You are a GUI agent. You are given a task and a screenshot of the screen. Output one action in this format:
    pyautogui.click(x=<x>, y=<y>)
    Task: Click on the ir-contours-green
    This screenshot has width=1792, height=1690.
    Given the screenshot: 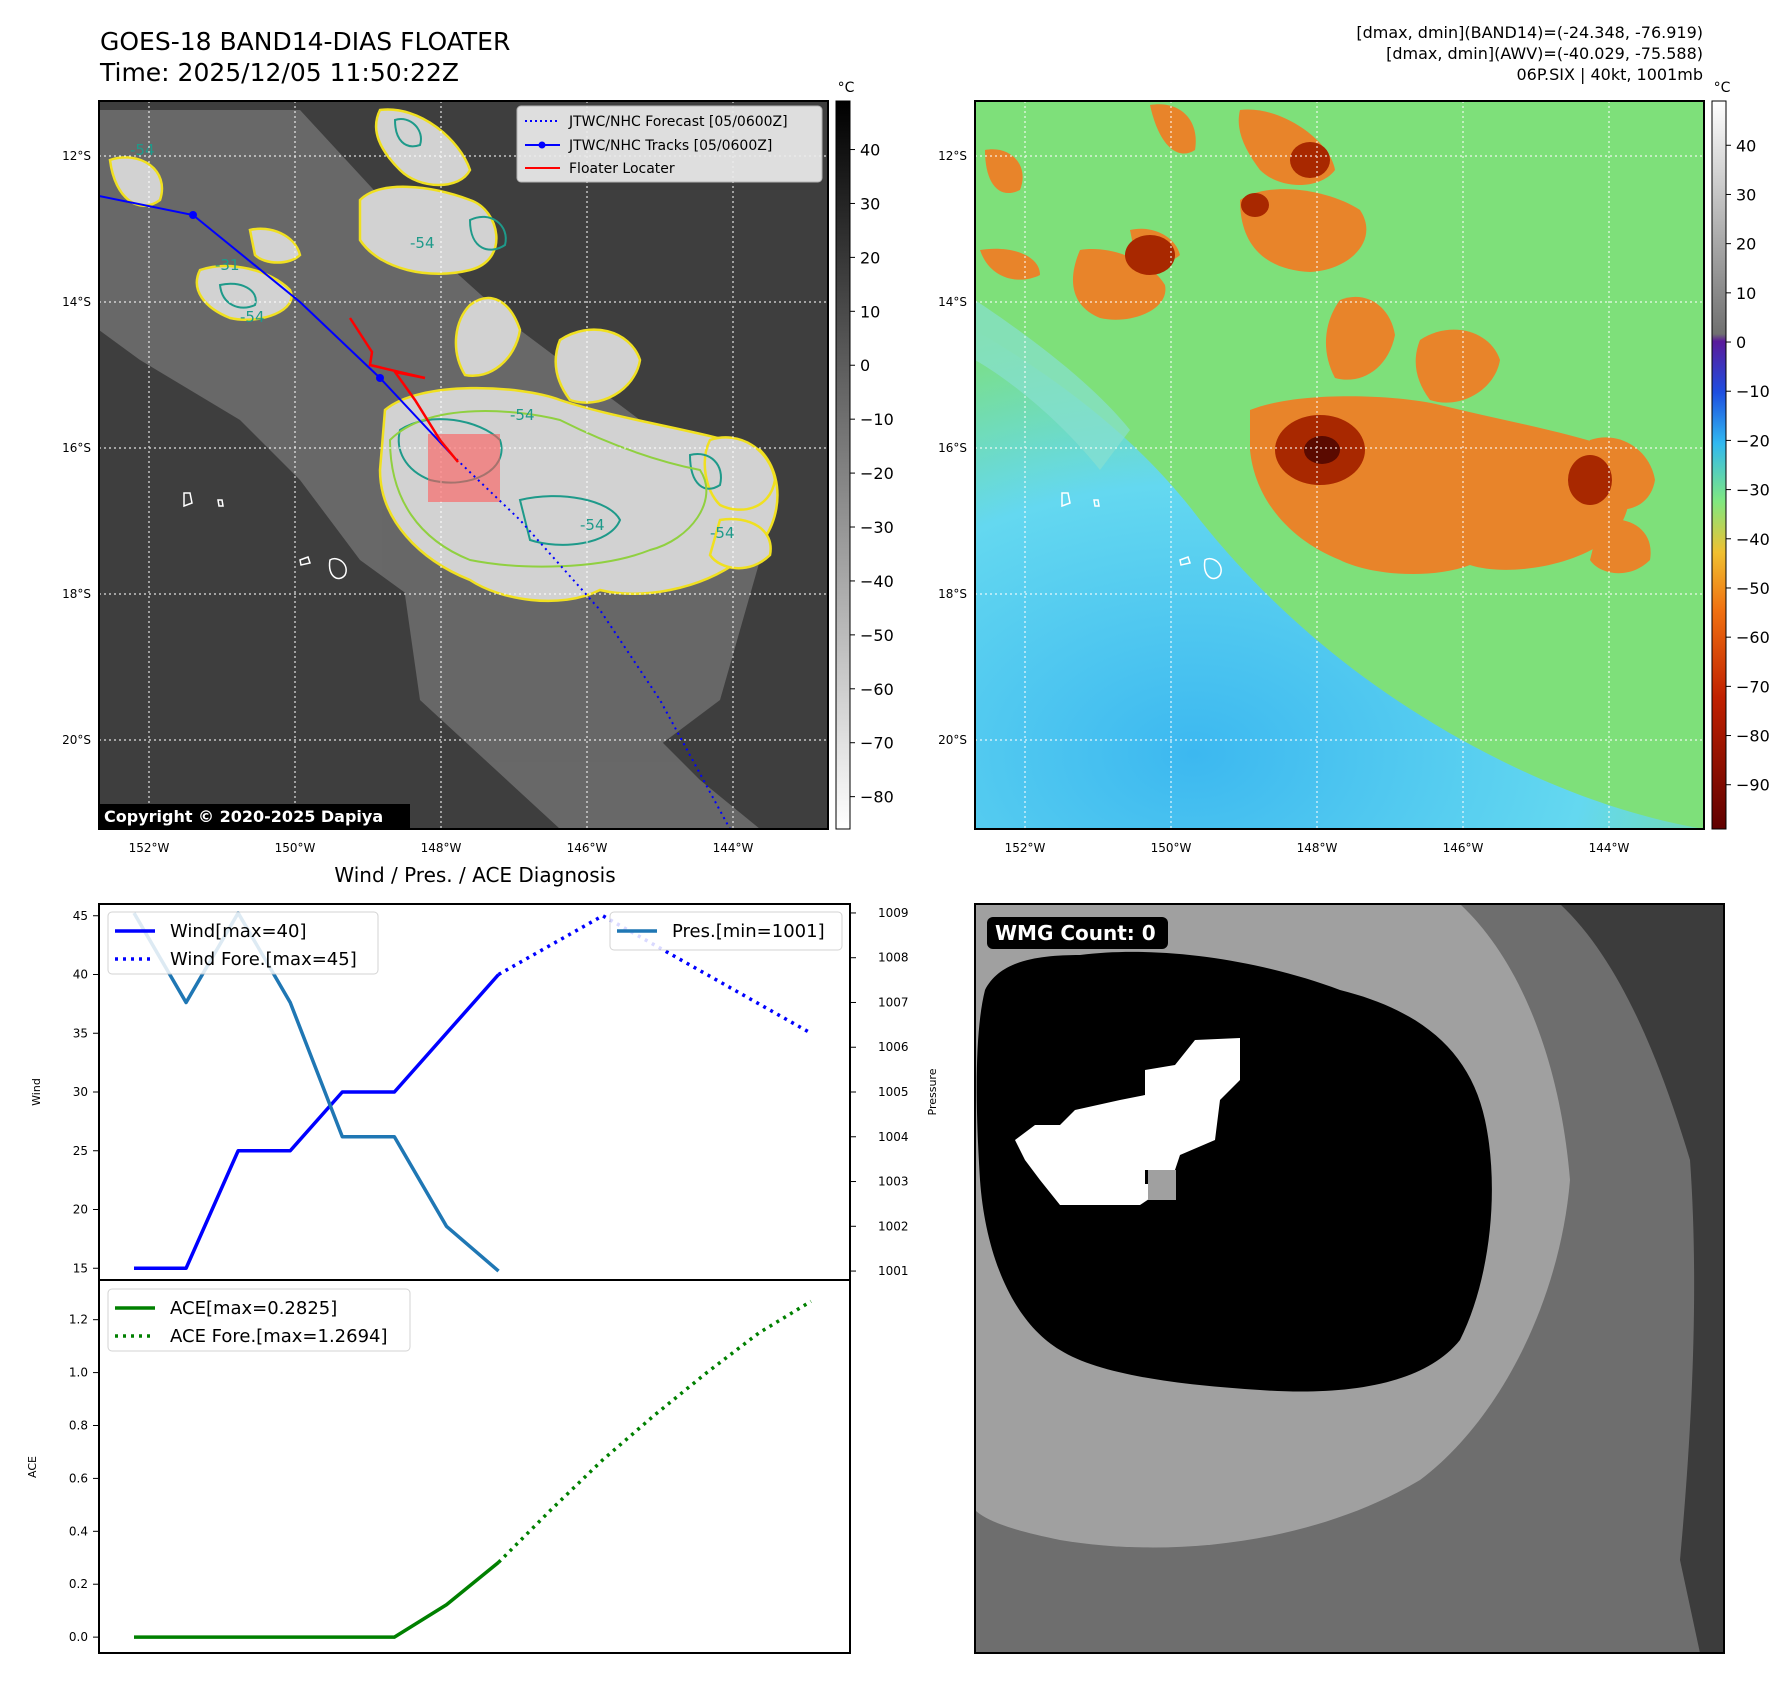 What is the action you would take?
    pyautogui.click(x=548, y=489)
    